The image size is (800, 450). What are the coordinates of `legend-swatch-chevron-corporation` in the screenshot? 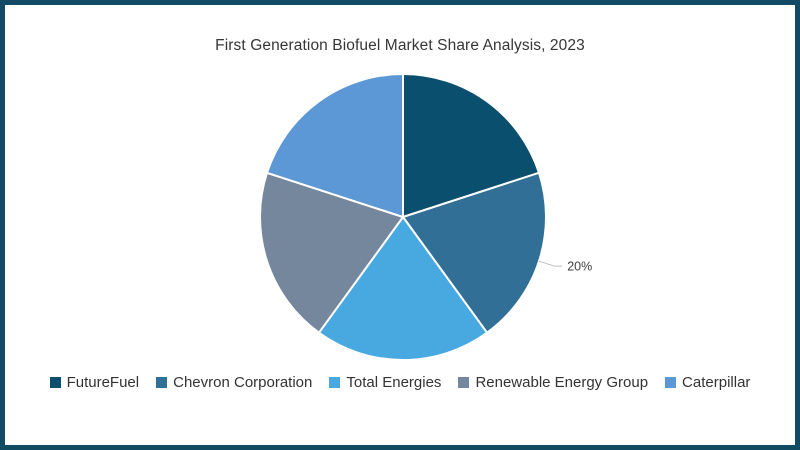 It's located at (162, 382).